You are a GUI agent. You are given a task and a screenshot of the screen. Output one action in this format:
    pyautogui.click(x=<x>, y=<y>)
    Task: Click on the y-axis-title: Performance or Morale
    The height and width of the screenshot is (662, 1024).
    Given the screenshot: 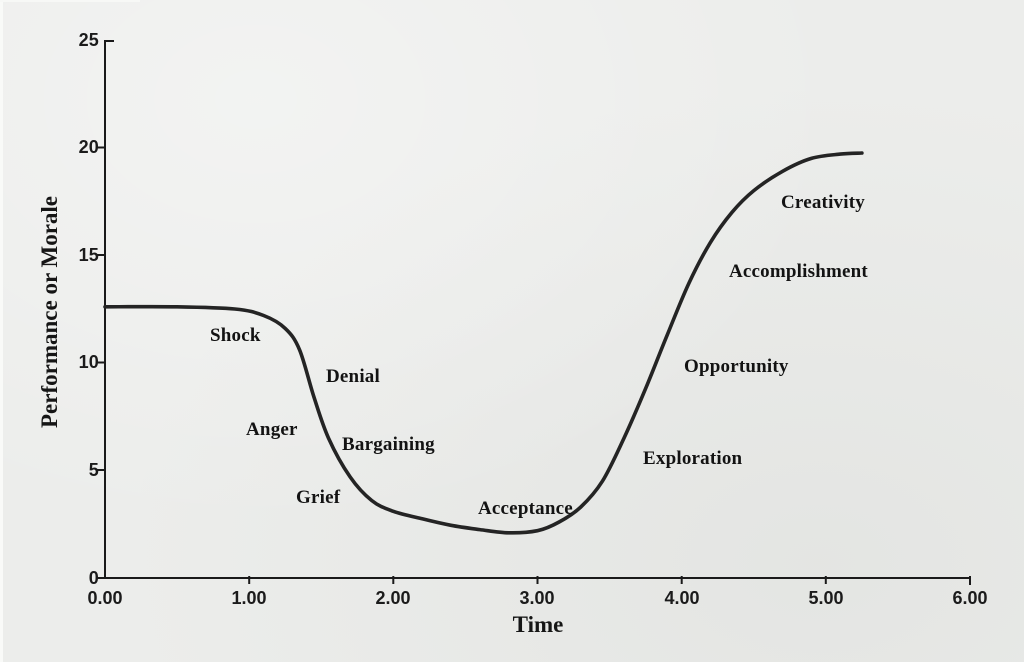 What is the action you would take?
    pyautogui.click(x=49, y=312)
    